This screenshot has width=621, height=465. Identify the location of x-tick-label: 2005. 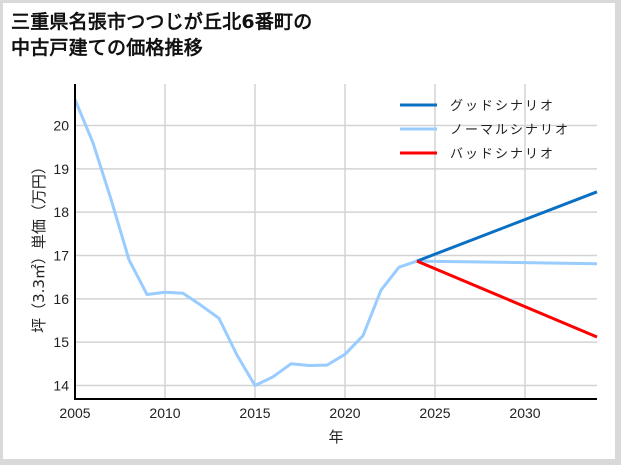
(74, 413).